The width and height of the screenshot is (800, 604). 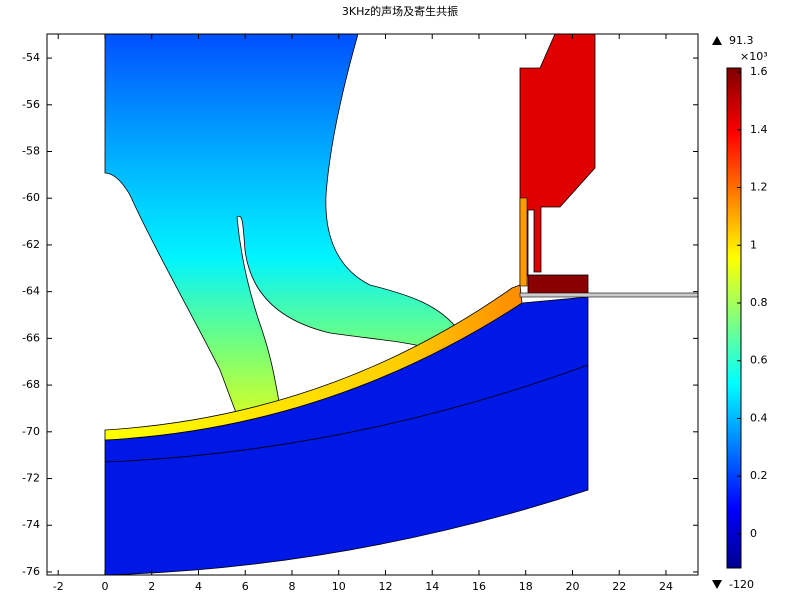 I want to click on inner-line, so click(x=346, y=413).